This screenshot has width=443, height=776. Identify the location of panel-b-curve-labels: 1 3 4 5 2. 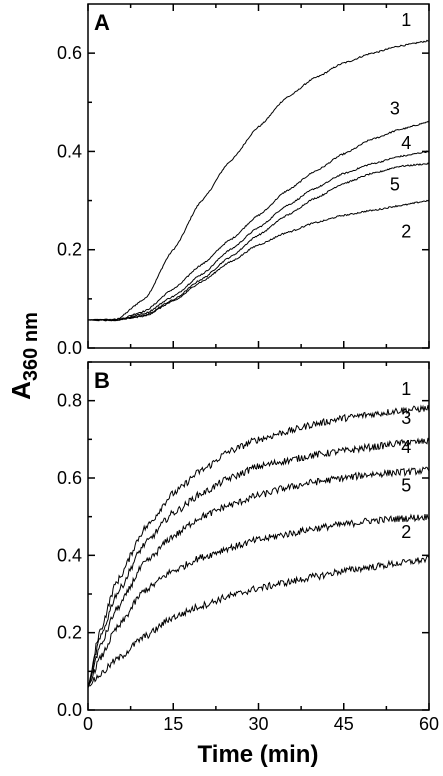
(406, 460).